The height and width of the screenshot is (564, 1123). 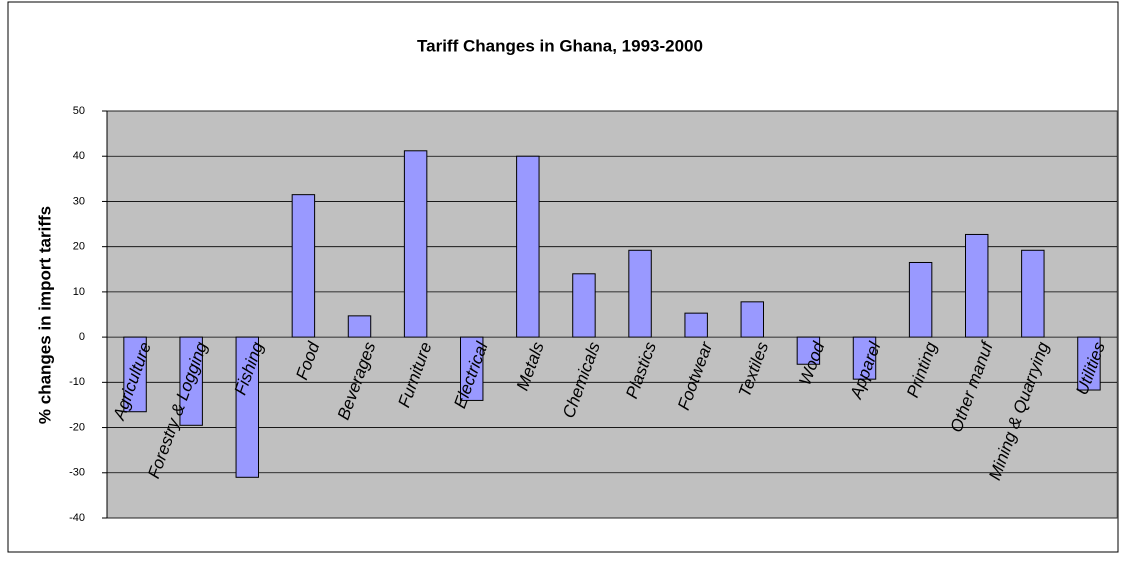 What do you see at coordinates (79, 111) in the screenshot?
I see `y-tick-label: 50` at bounding box center [79, 111].